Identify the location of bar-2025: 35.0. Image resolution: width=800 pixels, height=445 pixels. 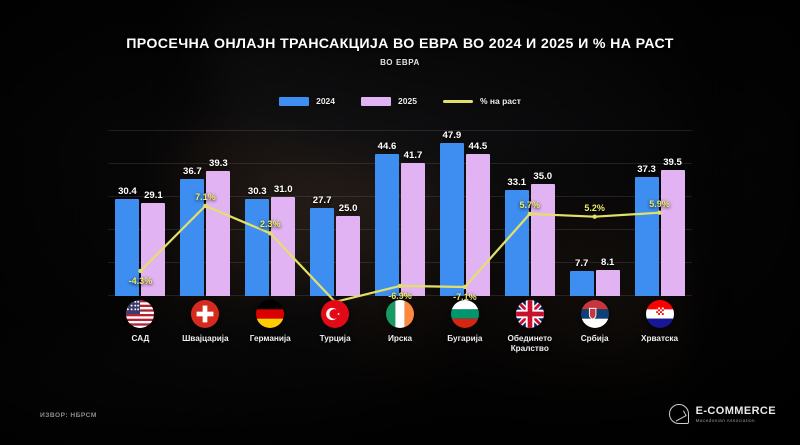
(542, 213).